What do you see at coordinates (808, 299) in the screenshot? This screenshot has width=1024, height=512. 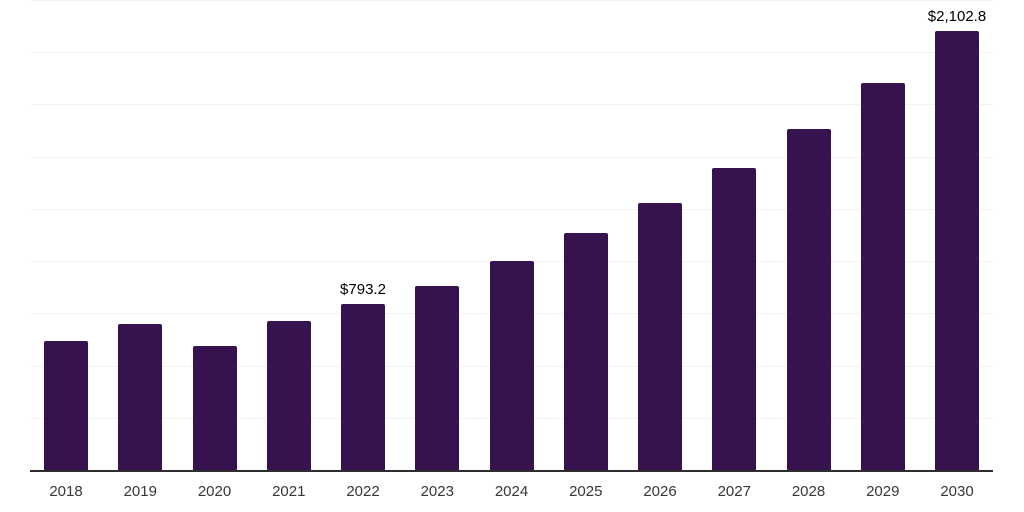 I see `bar-2028` at bounding box center [808, 299].